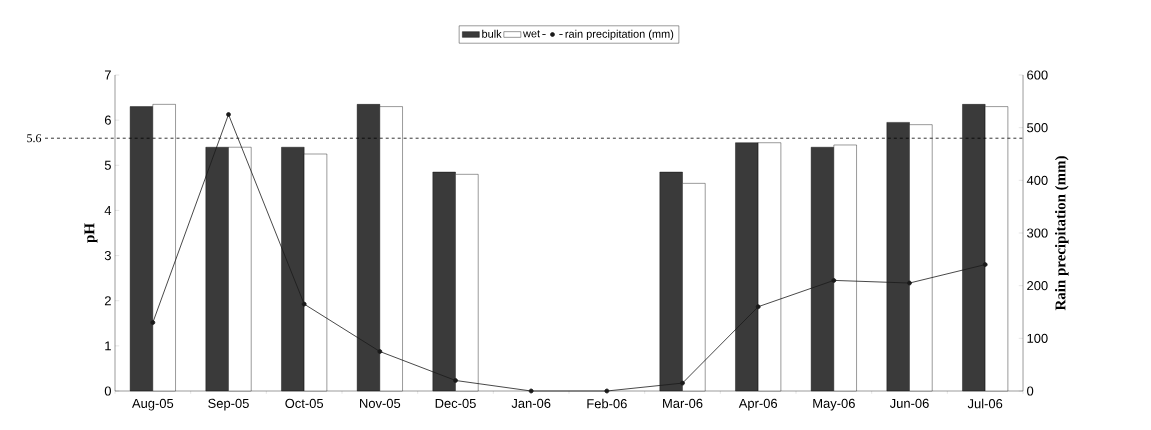 This screenshot has height=430, width=1151. I want to click on y-tick-label: 7, so click(107, 75).